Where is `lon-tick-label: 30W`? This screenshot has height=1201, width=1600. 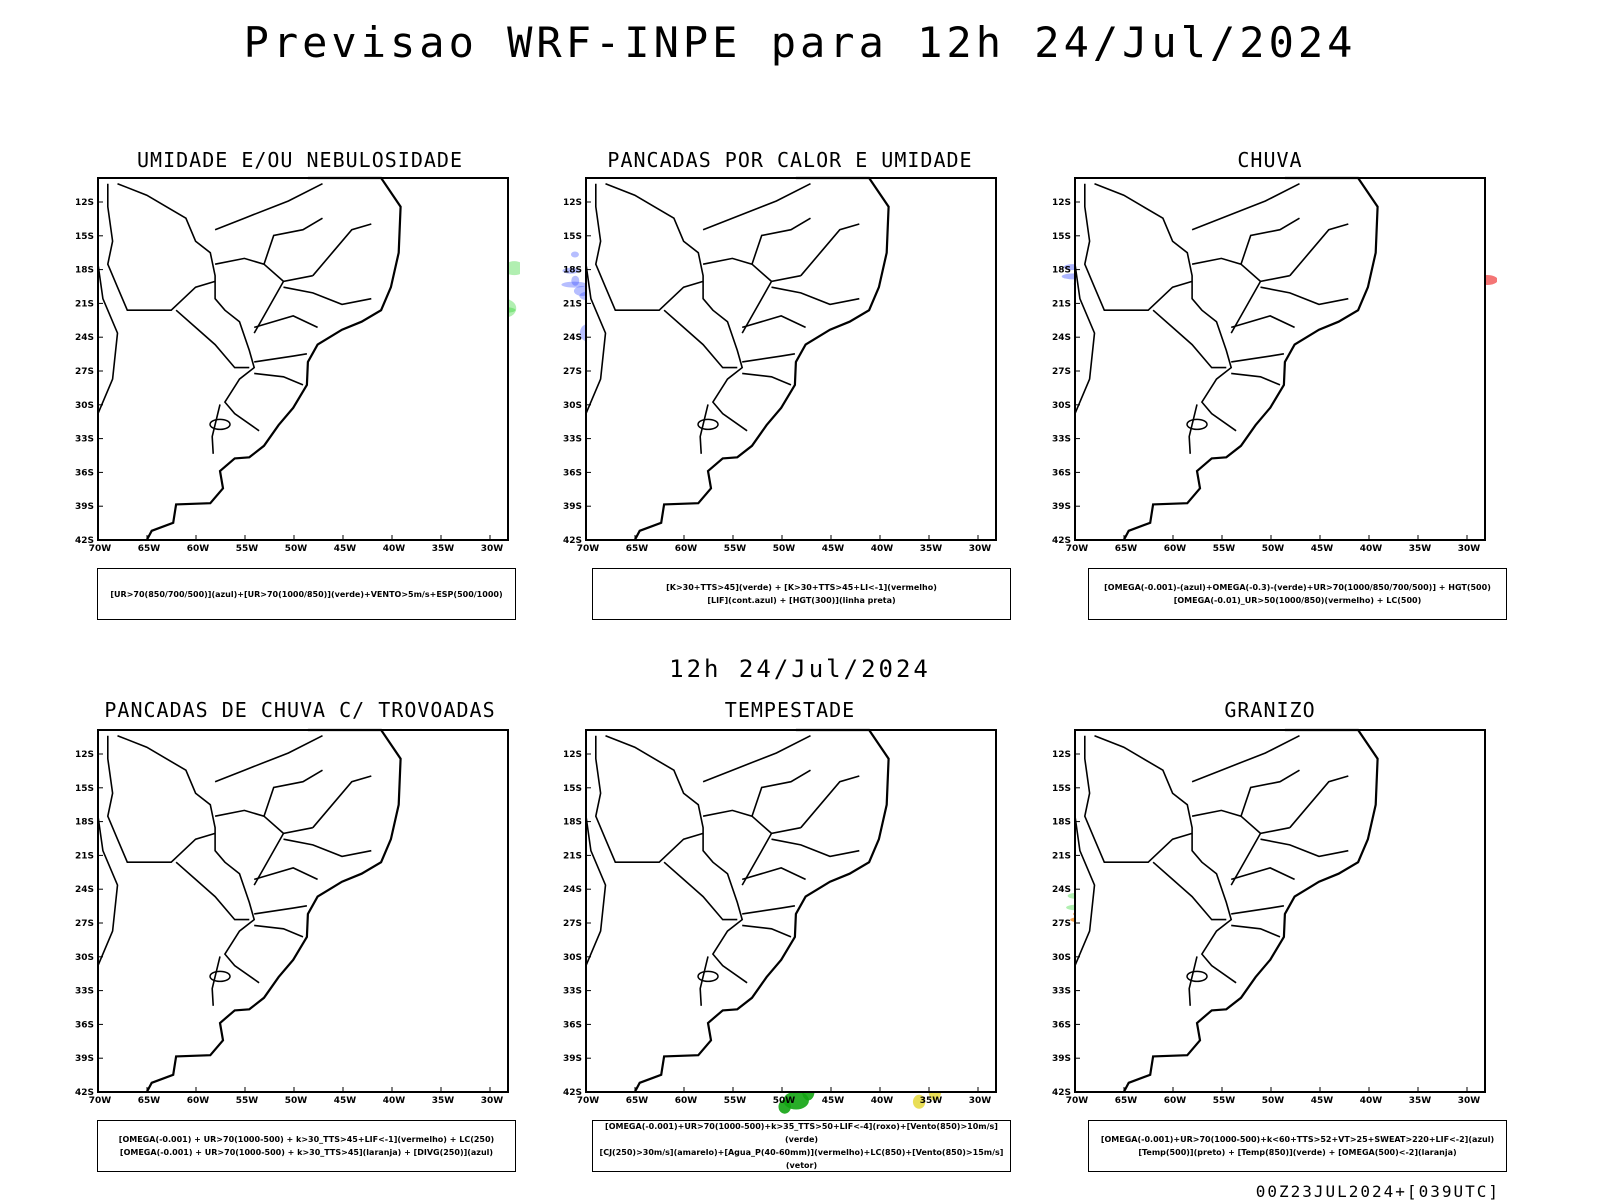
lon-tick-label: 30W is located at coordinates (492, 549).